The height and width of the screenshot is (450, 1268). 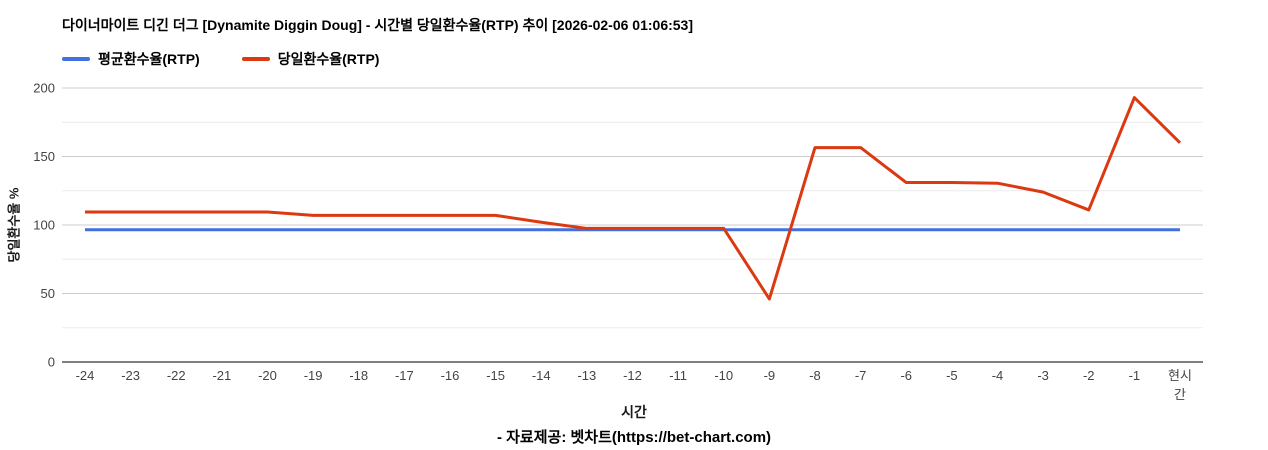 I want to click on legend-label-daily-rtp: 당일환수율(RTP), so click(x=328, y=59).